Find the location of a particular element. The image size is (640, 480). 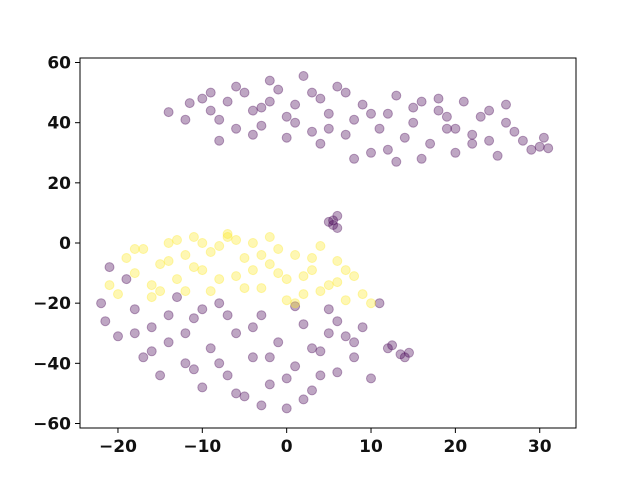

x-tick-label: 30 is located at coordinates (540, 447).